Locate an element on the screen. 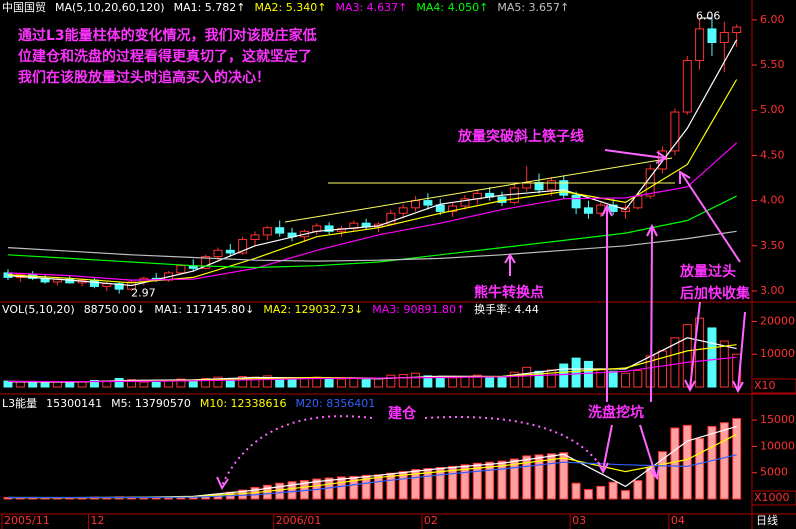 The width and height of the screenshot is (796, 529). y-tick-label: 10000 is located at coordinates (777, 445).